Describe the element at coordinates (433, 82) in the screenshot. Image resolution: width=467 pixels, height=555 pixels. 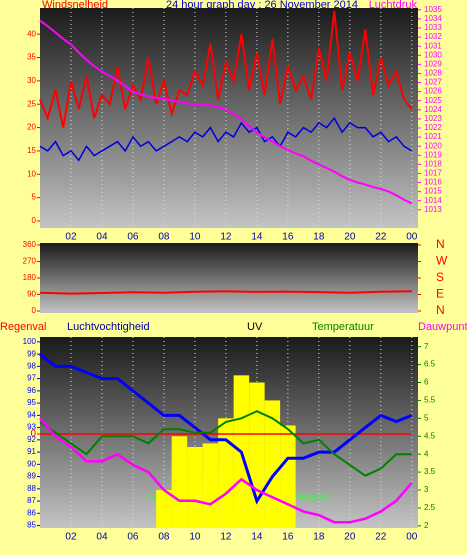
I see `y2-tick-label: 1027` at that location.